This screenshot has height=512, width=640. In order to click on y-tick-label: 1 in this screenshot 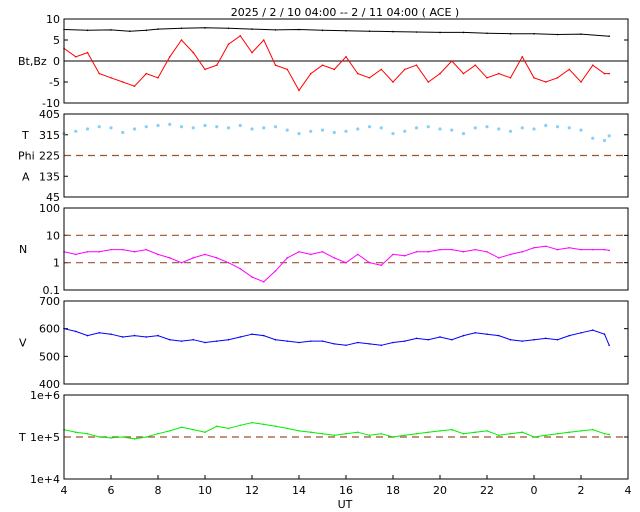, I will do `click(56, 263)`.